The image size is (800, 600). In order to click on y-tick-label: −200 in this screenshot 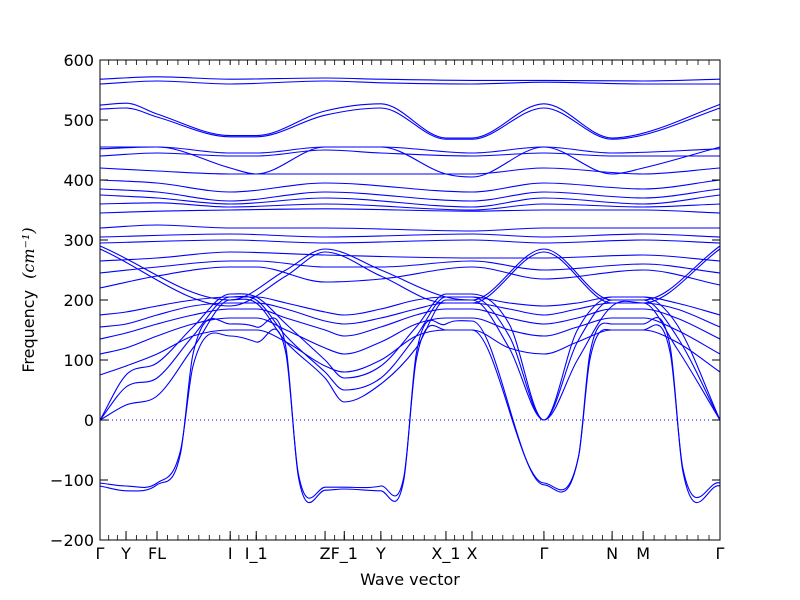, I will do `click(72, 540)`.